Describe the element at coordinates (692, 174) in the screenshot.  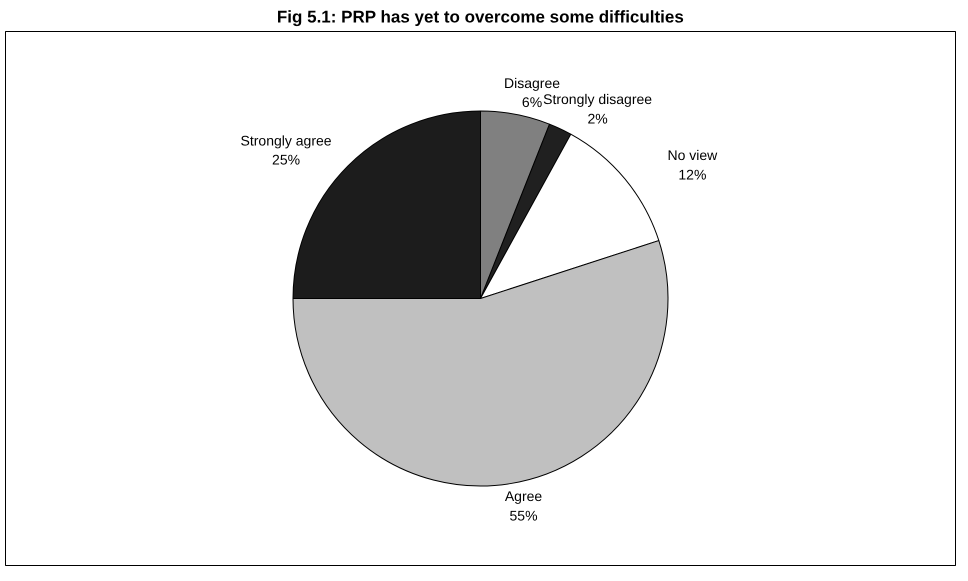
I see `data-label: 12%` at that location.